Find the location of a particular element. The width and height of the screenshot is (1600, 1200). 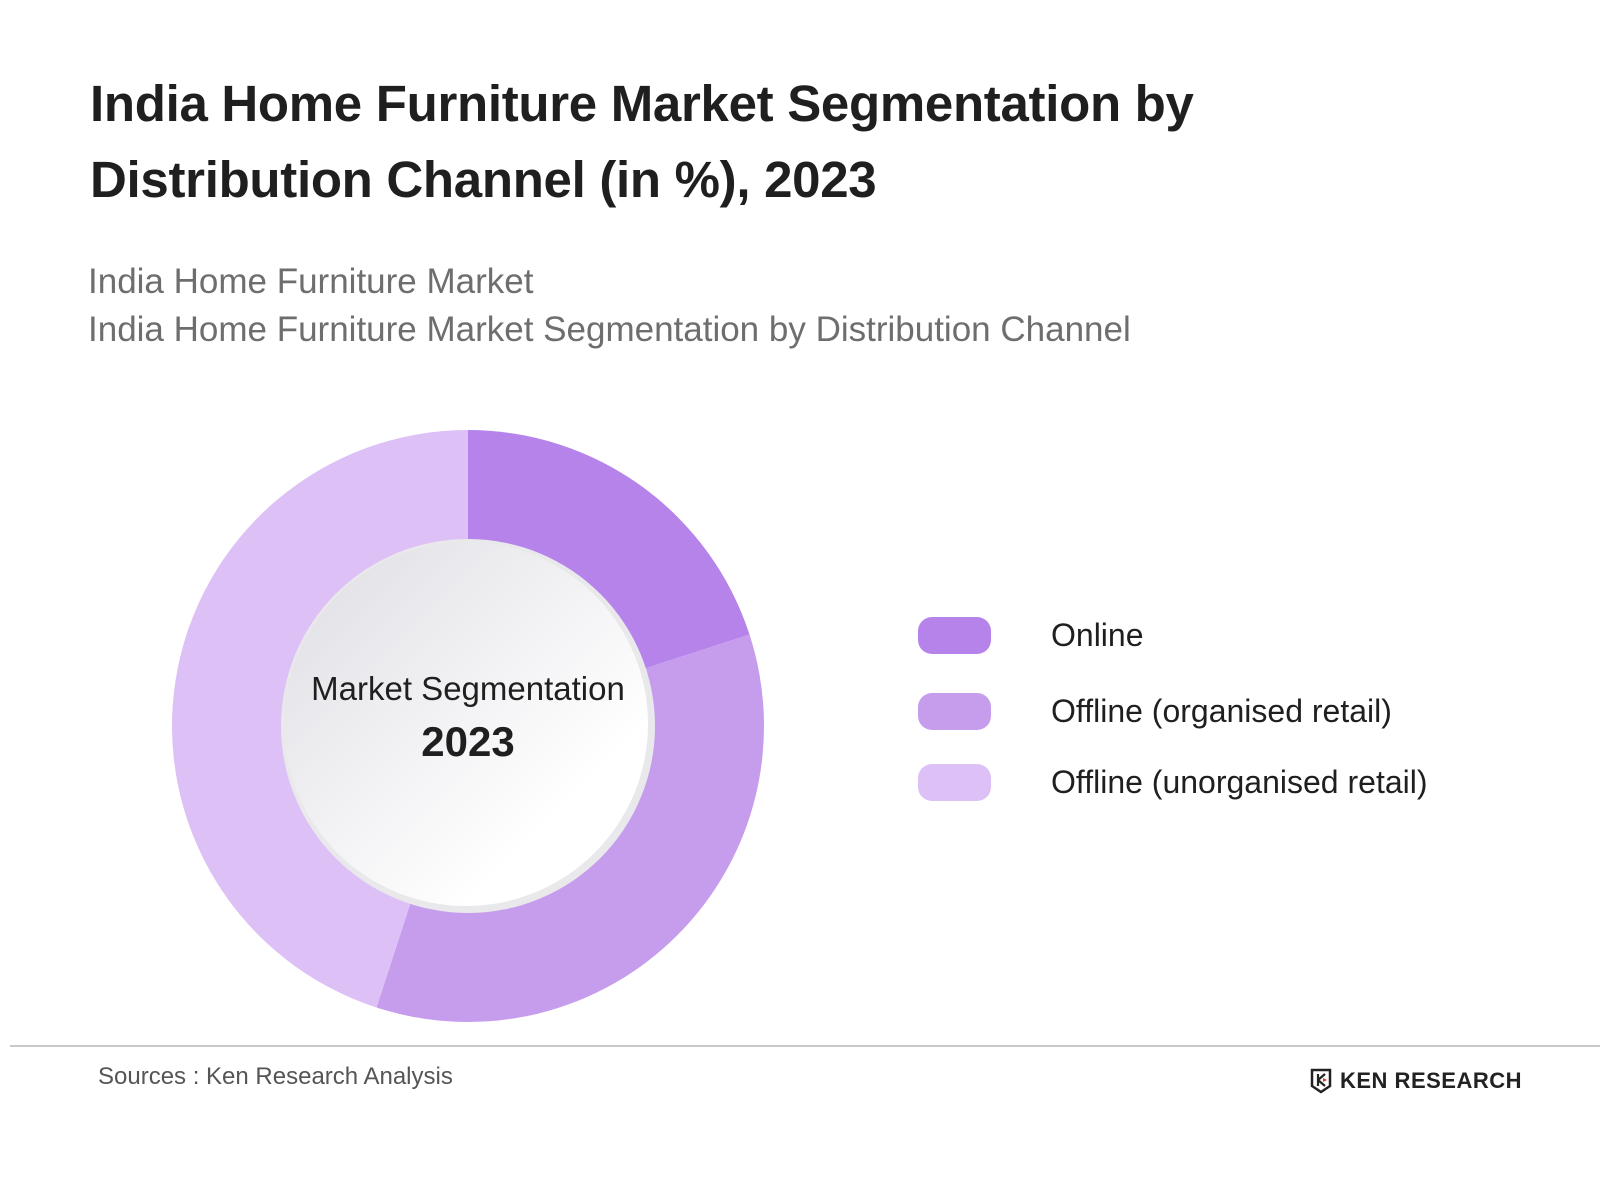

legend-swatch-offline-unorganised is located at coordinates (954, 782).